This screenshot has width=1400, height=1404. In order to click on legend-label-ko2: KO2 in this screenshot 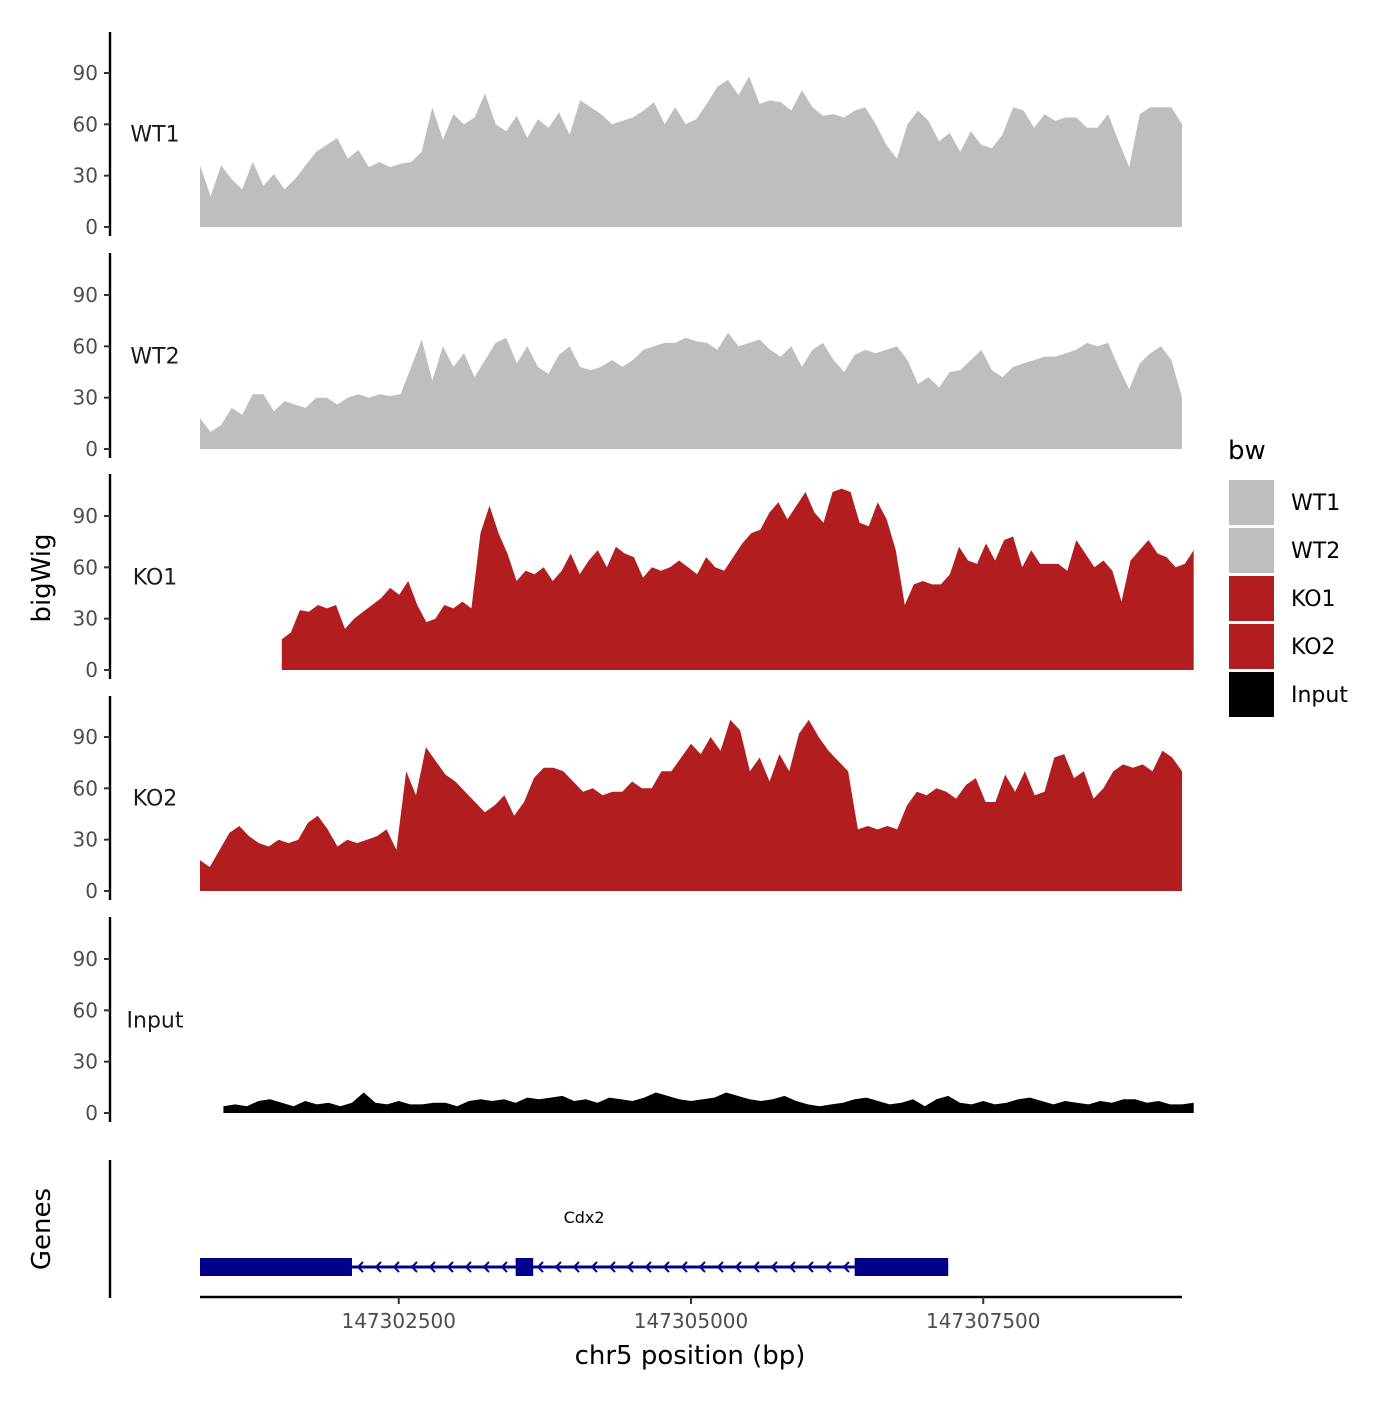, I will do `click(1313, 647)`.